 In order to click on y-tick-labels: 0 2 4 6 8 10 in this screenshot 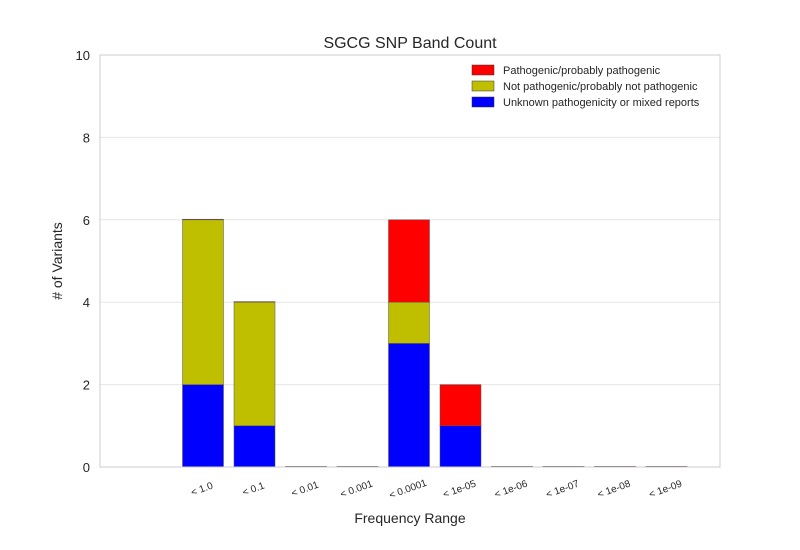, I will do `click(83, 261)`.